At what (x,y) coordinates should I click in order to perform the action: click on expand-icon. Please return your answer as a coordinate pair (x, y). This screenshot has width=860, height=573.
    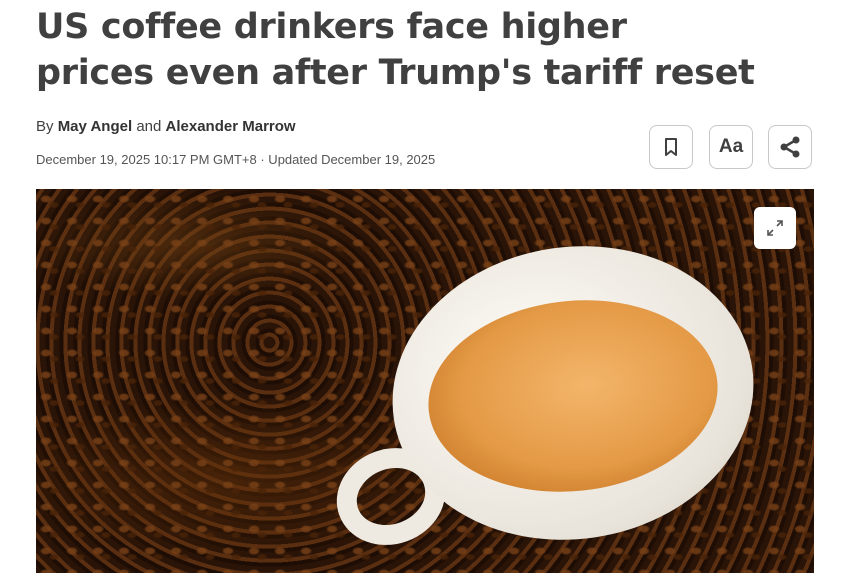
    Looking at the image, I should click on (775, 228).